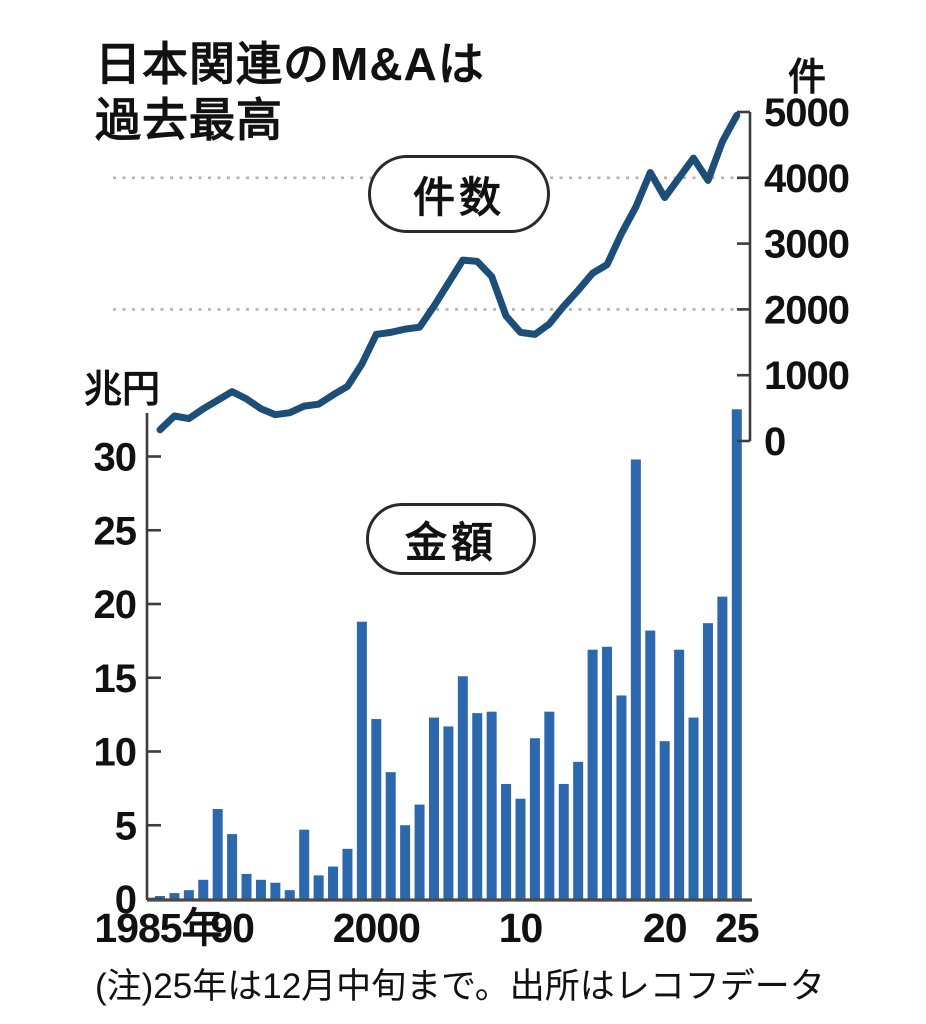 Image resolution: width=926 pixels, height=1024 pixels. Describe the element at coordinates (318, 887) in the screenshot. I see `amount-bar-1996` at that location.